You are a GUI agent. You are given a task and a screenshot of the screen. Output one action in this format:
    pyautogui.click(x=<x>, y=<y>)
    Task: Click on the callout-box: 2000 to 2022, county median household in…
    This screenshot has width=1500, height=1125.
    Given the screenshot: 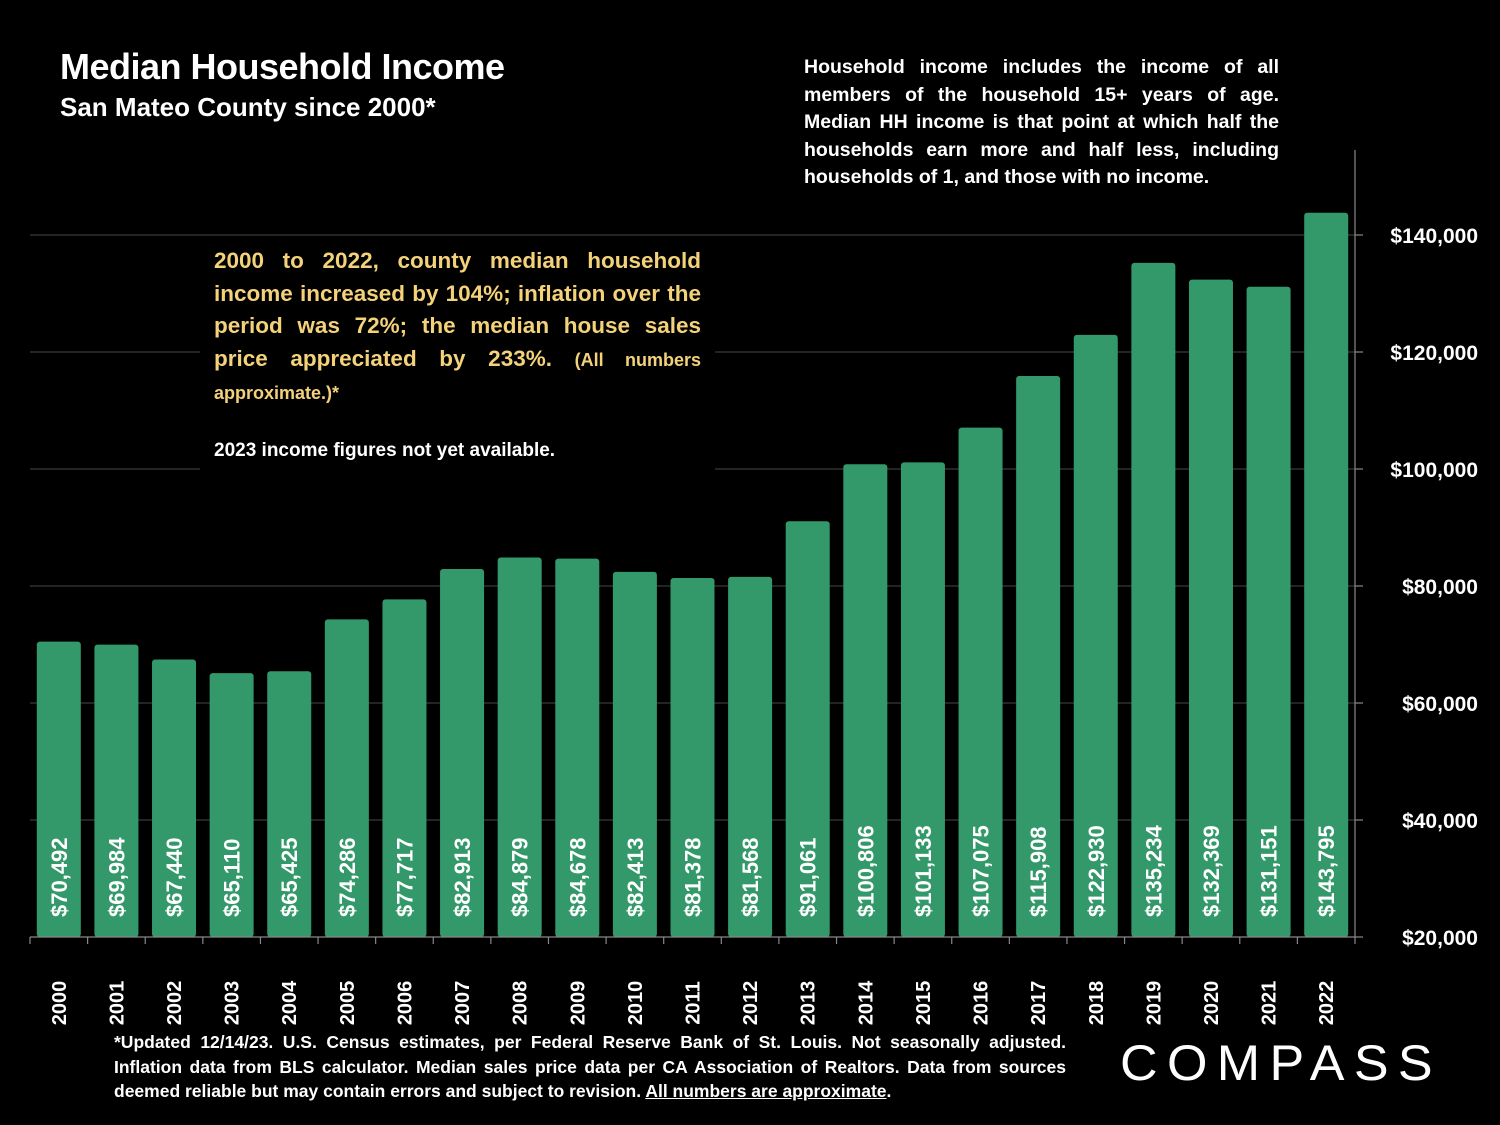 What is the action you would take?
    pyautogui.click(x=457, y=356)
    